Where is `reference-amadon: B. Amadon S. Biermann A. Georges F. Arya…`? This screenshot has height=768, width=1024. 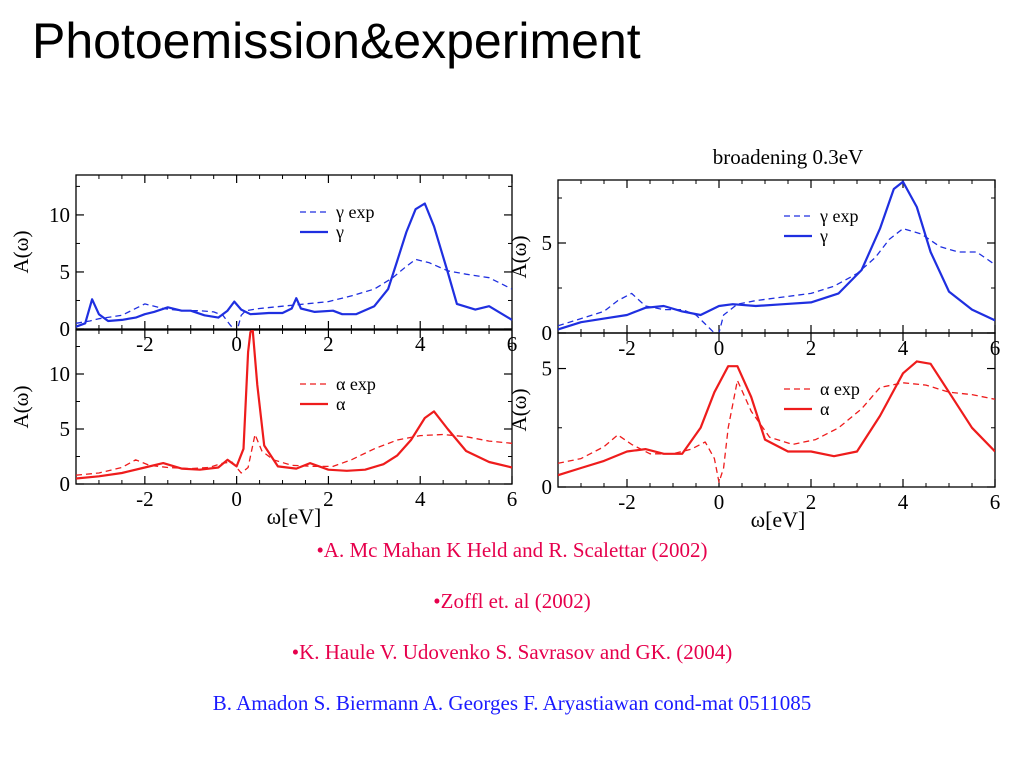
reference-amadon: B. Amadon S. Biermann A. Georges F. Arya… is located at coordinates (512, 703).